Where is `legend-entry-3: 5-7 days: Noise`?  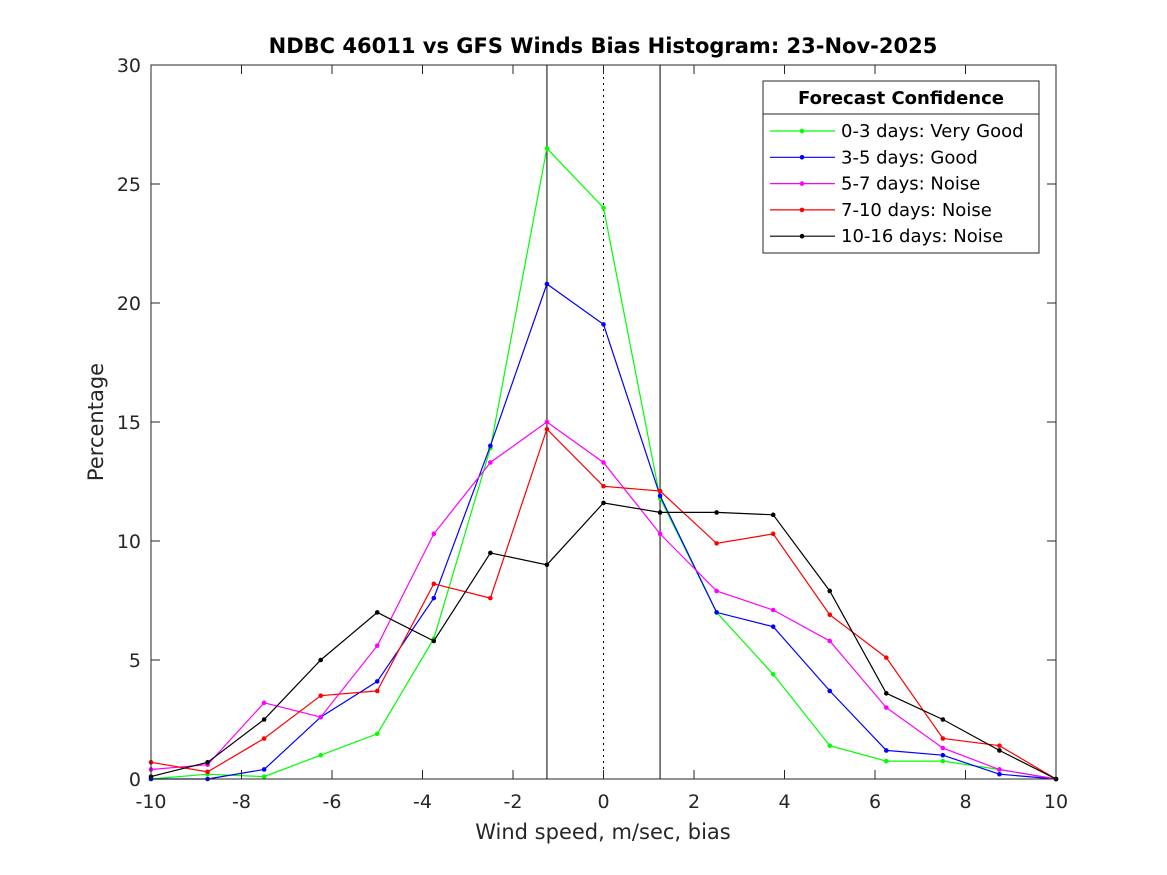 legend-entry-3: 5-7 days: Noise is located at coordinates (875, 184).